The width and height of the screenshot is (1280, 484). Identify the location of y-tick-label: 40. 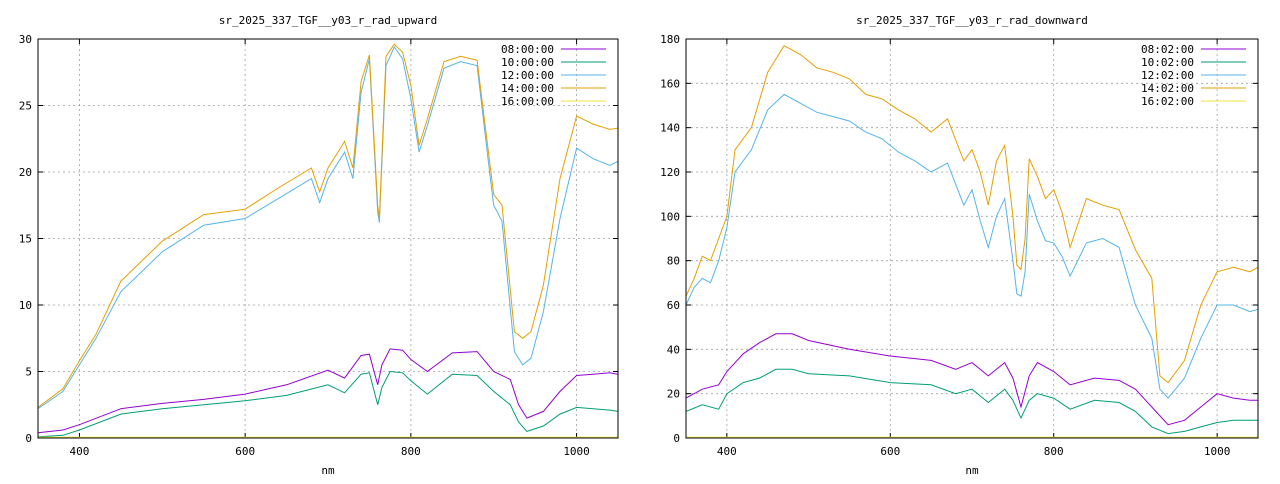
(673, 349).